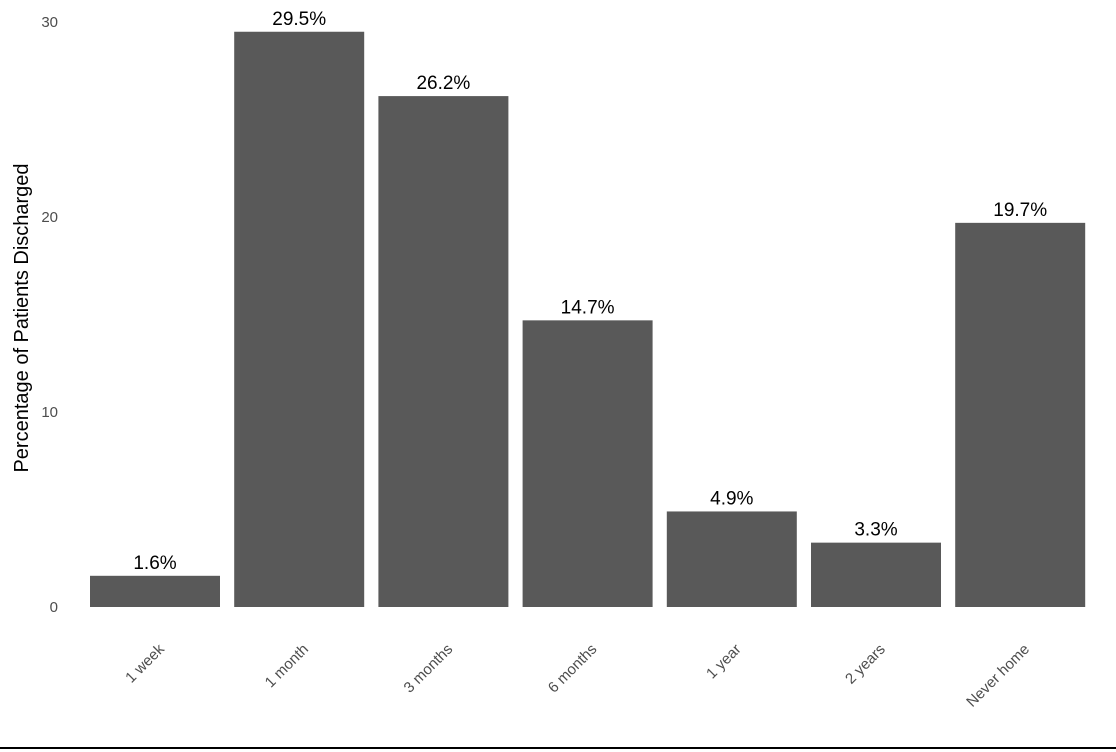 Image resolution: width=1116 pixels, height=752 pixels. What do you see at coordinates (724, 662) in the screenshot?
I see `x-tick-label: 1 year` at bounding box center [724, 662].